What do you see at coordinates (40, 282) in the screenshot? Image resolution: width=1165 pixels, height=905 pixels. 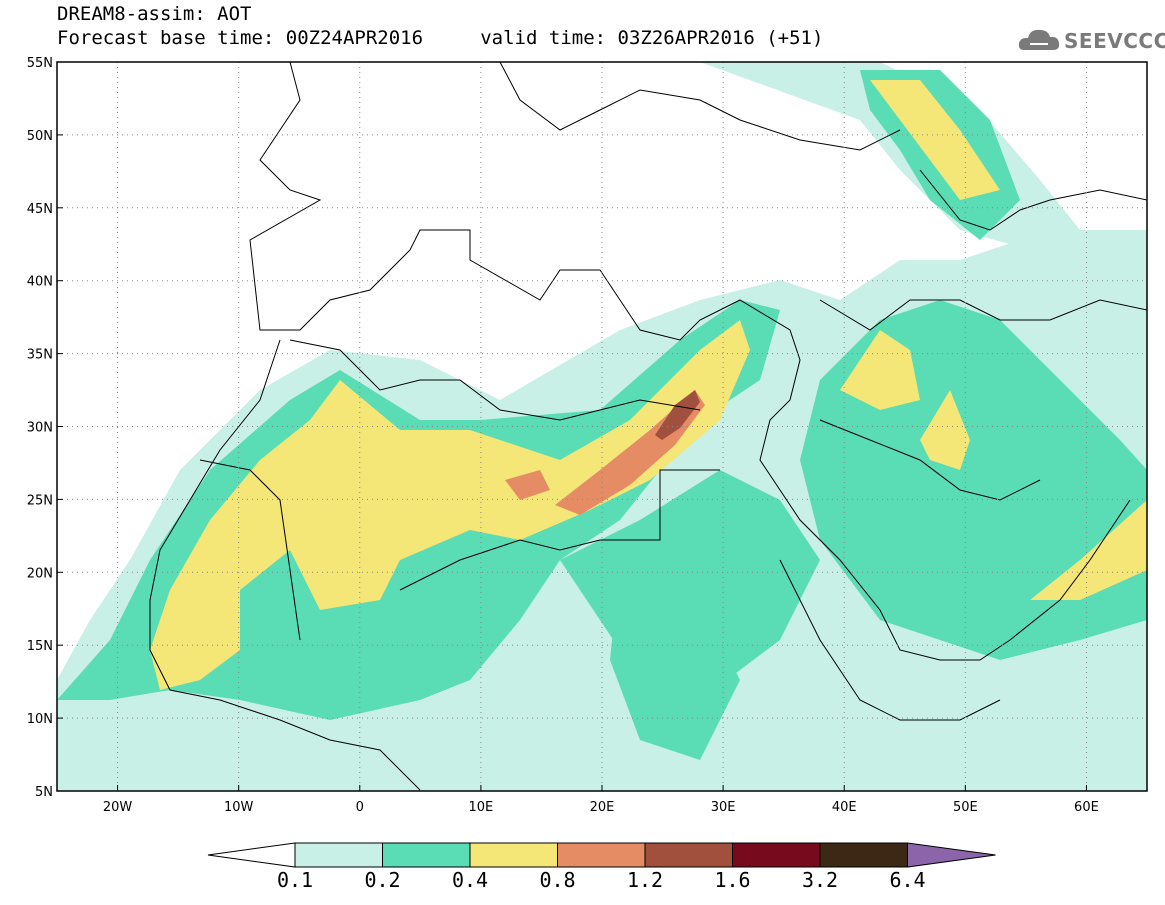 I see `lat-tick-label: 40N` at bounding box center [40, 282].